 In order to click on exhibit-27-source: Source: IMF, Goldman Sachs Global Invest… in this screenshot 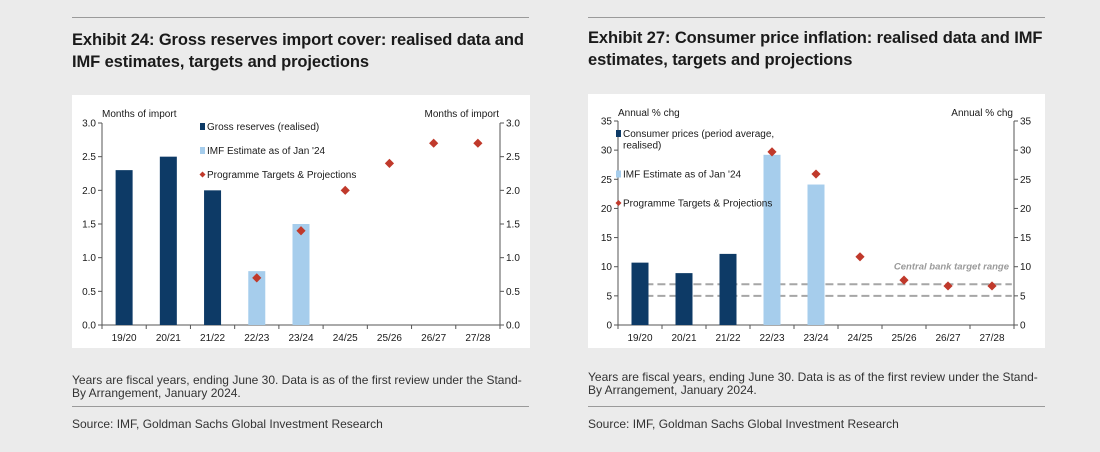, I will do `click(743, 424)`.